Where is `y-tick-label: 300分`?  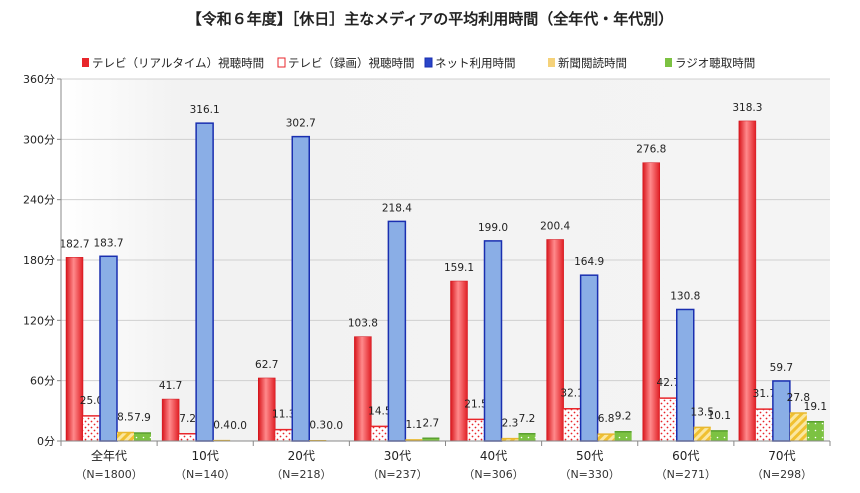
y-tick-label: 300分 is located at coordinates (39, 139).